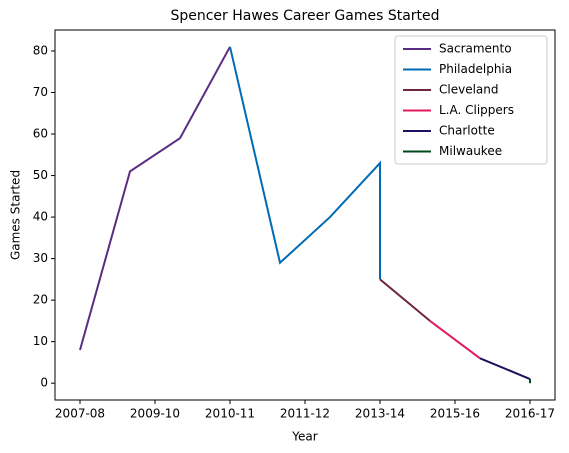  Describe the element at coordinates (40, 92) in the screenshot. I see `y-tick-label: 70` at that location.